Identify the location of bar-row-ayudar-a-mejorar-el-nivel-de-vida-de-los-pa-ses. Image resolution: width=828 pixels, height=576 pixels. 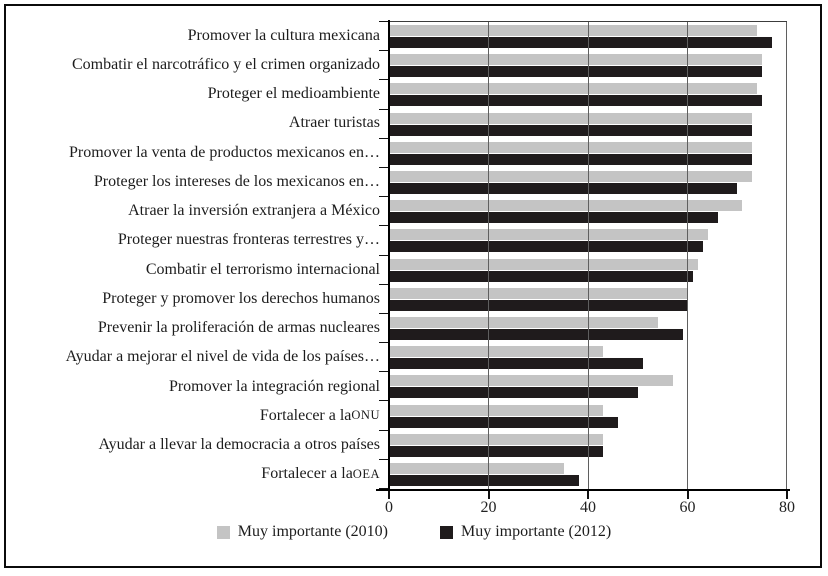
(588, 357).